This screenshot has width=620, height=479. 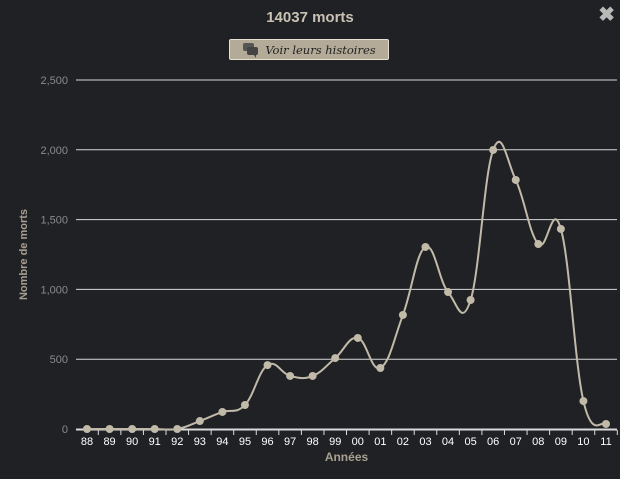 What do you see at coordinates (132, 442) in the screenshot?
I see `x-tick-label: 90` at bounding box center [132, 442].